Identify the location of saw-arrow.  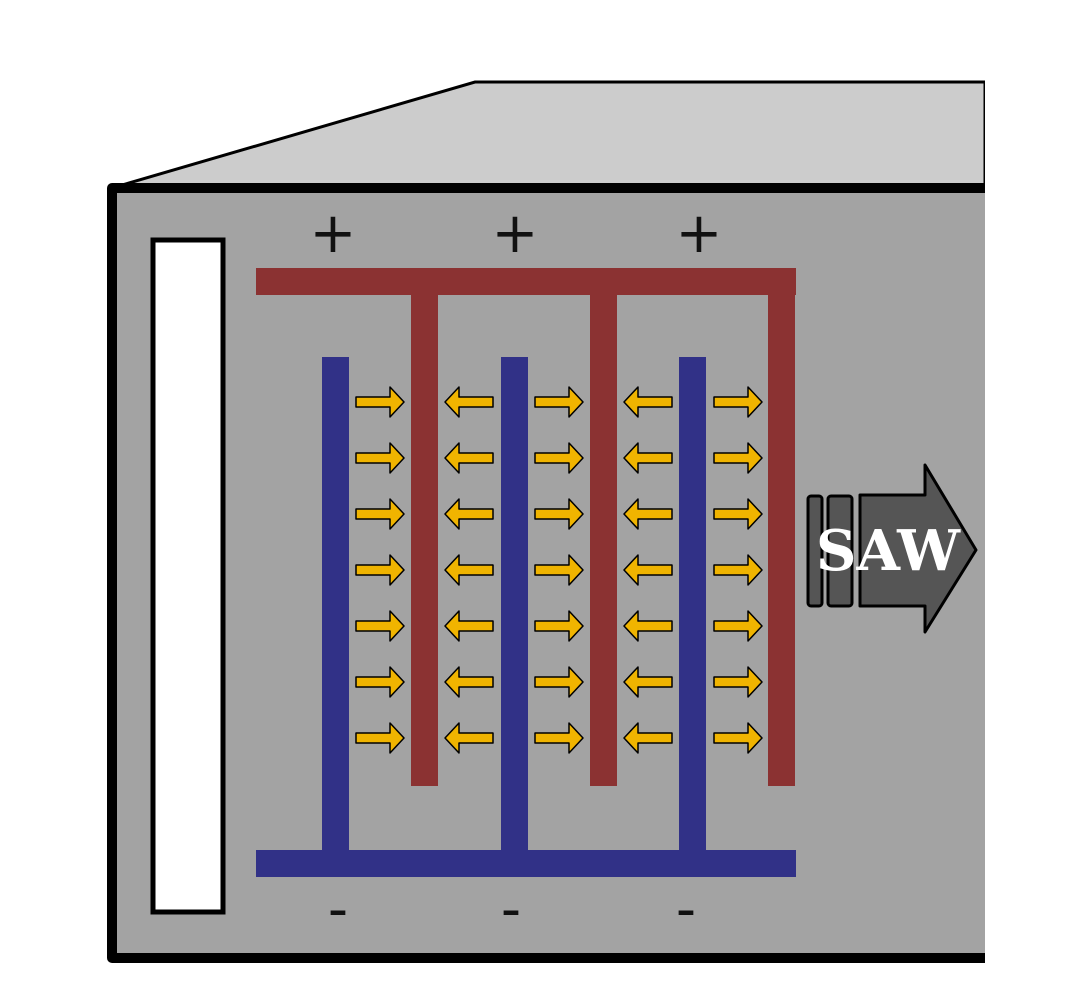
(918, 548).